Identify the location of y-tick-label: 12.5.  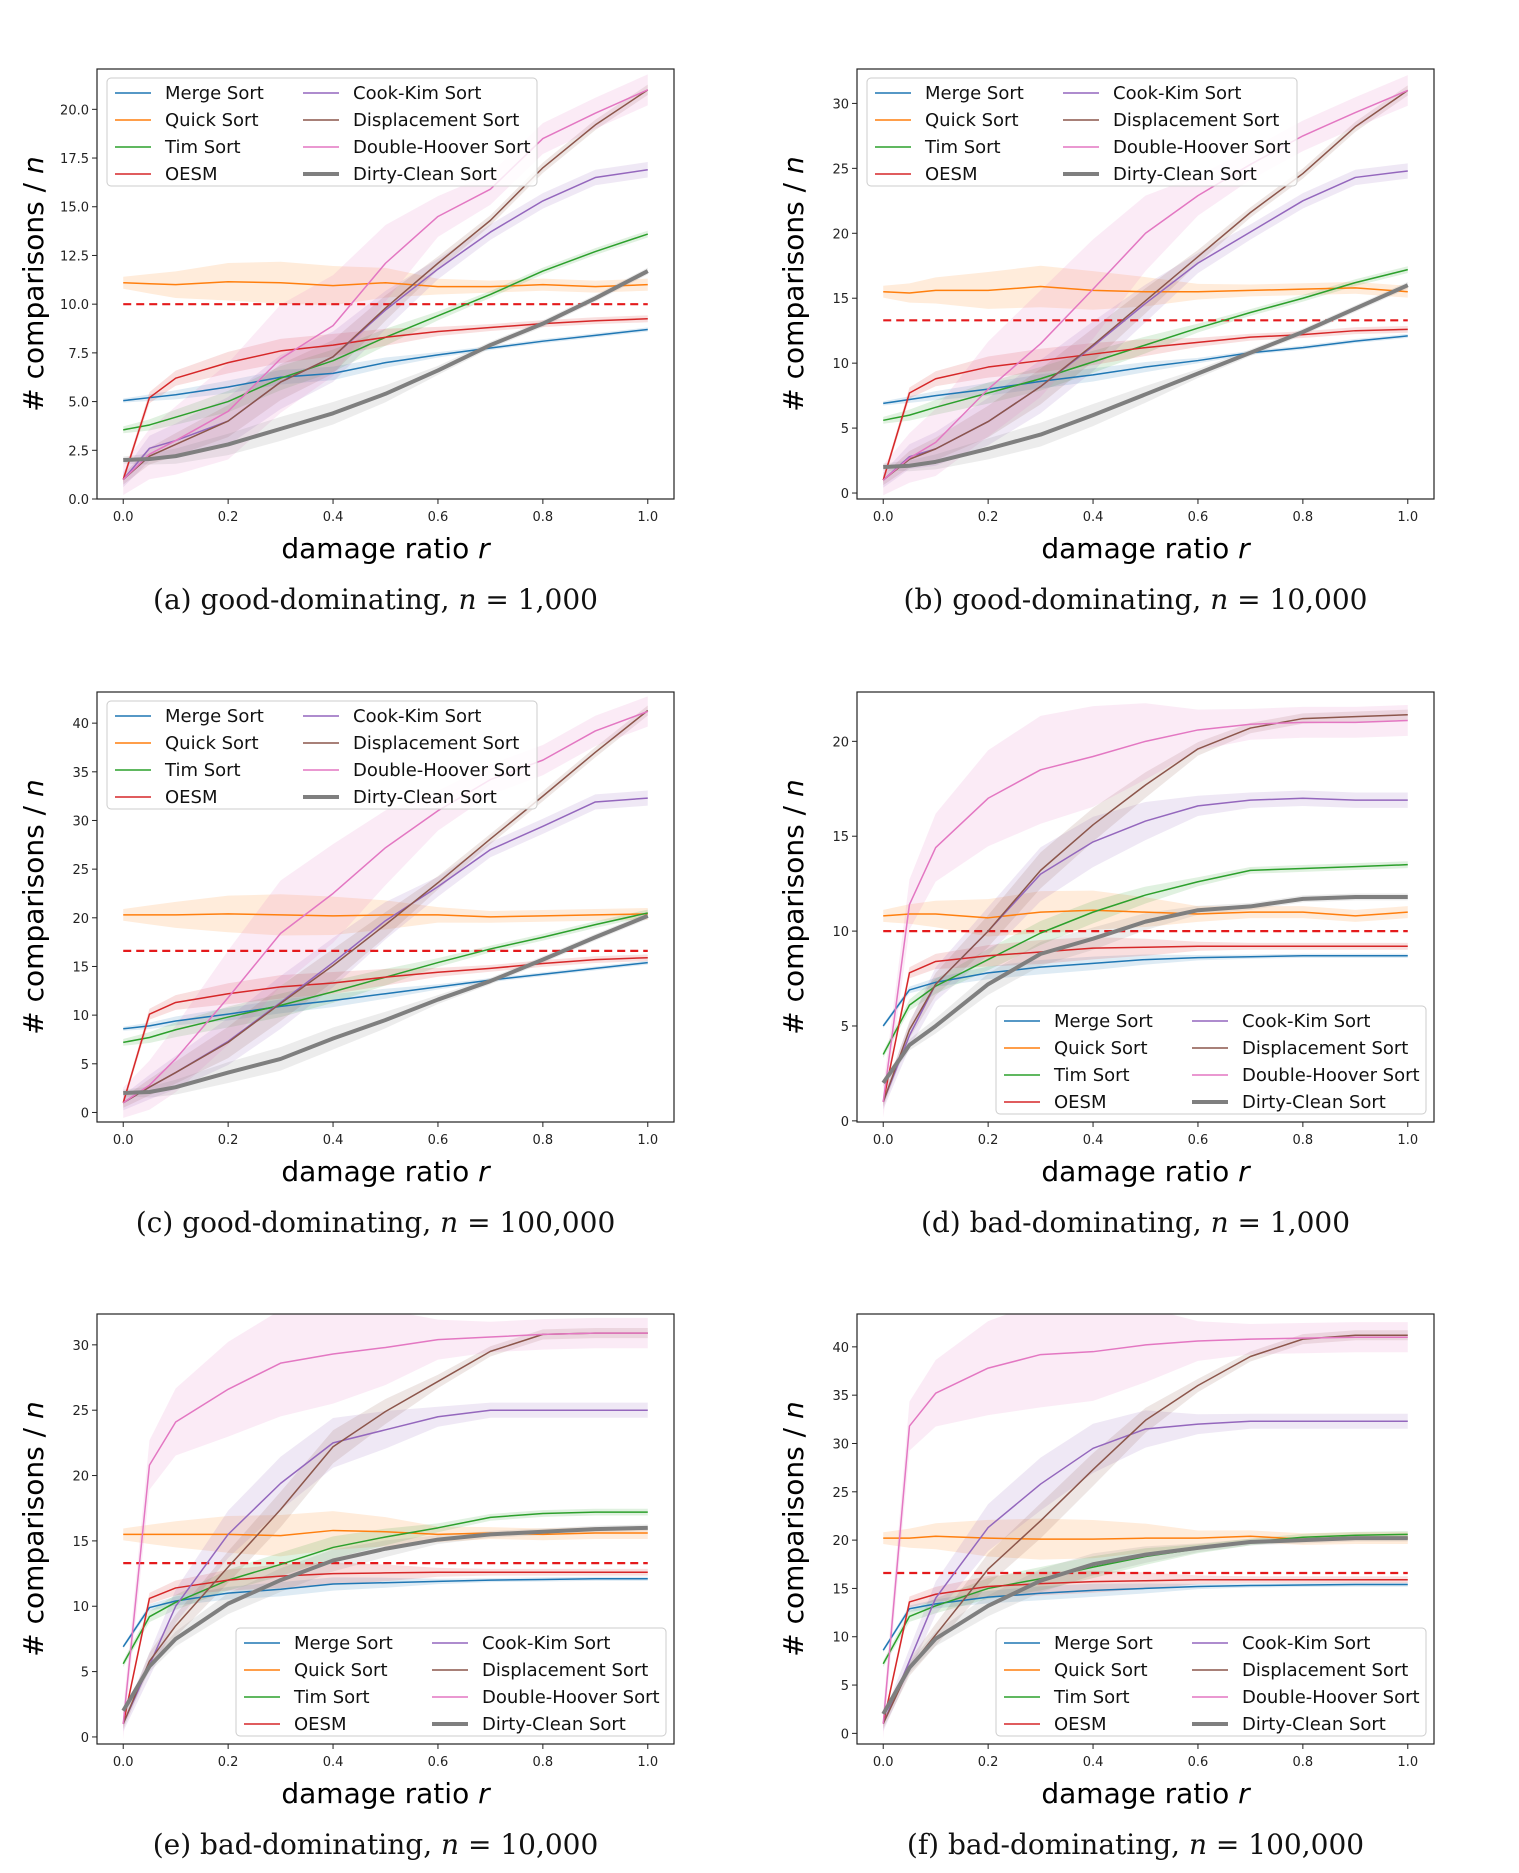
(74, 256).